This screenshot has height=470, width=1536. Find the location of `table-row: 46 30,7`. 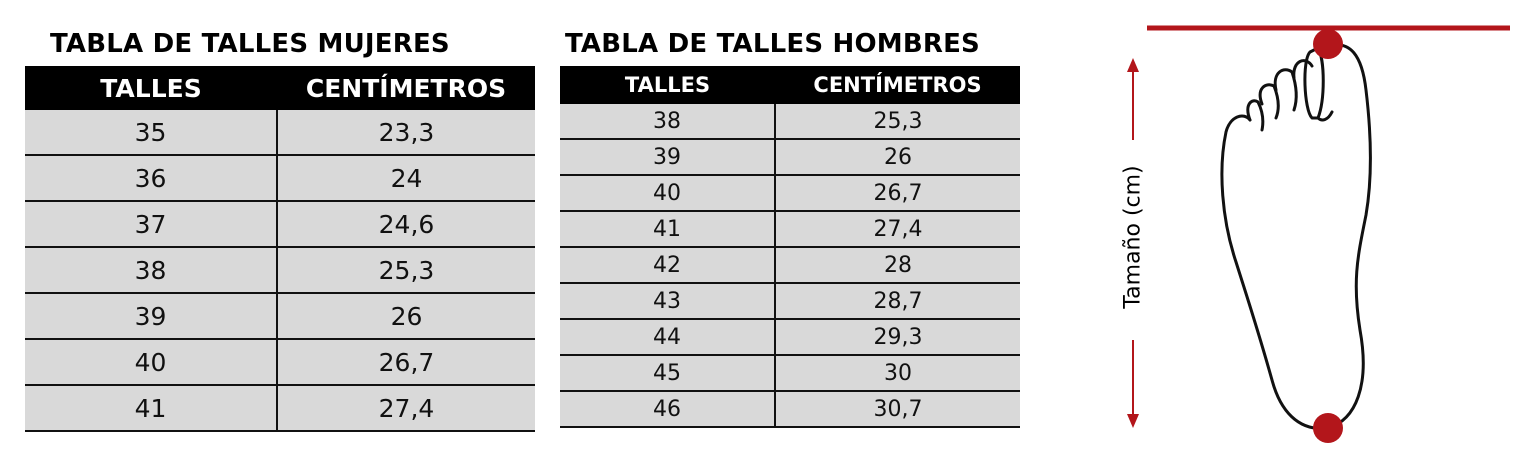

table-row: 46 30,7 is located at coordinates (790, 409).